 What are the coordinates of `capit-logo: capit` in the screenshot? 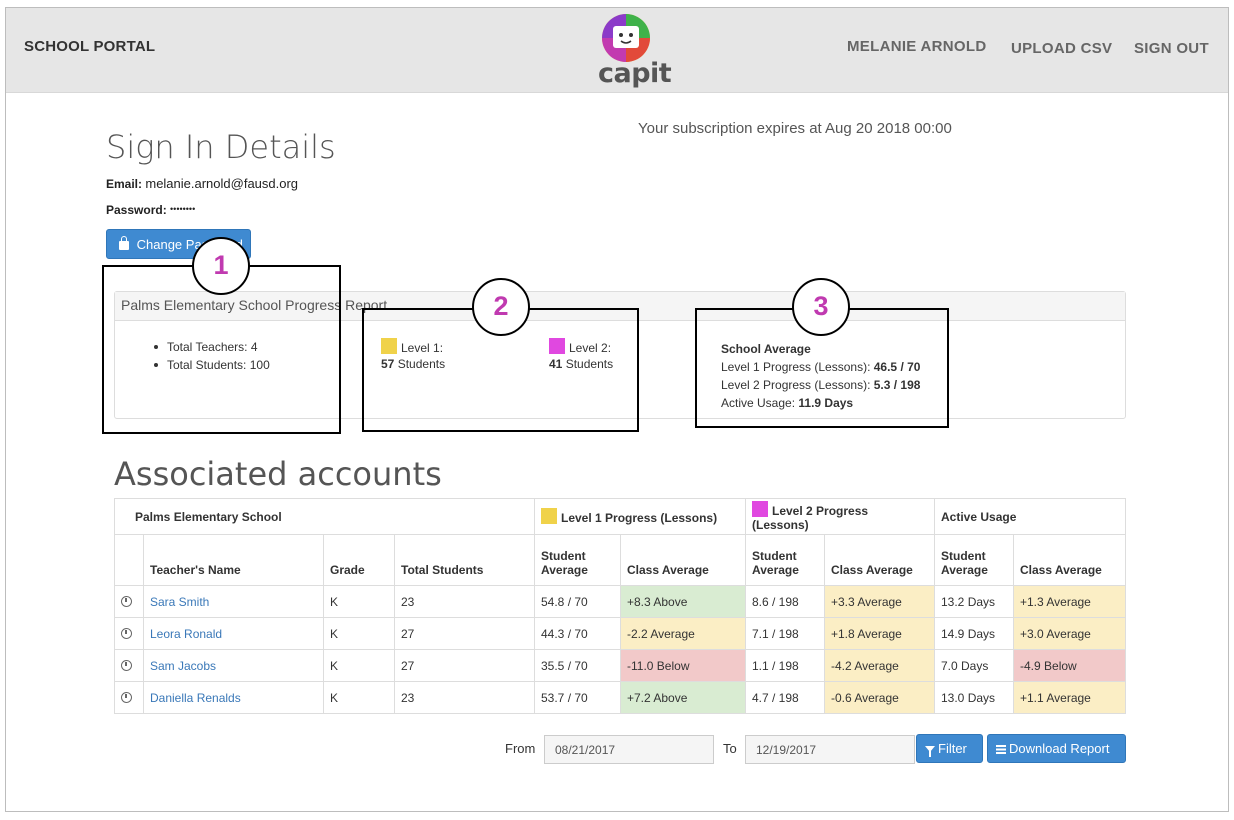 It's located at (632, 50).